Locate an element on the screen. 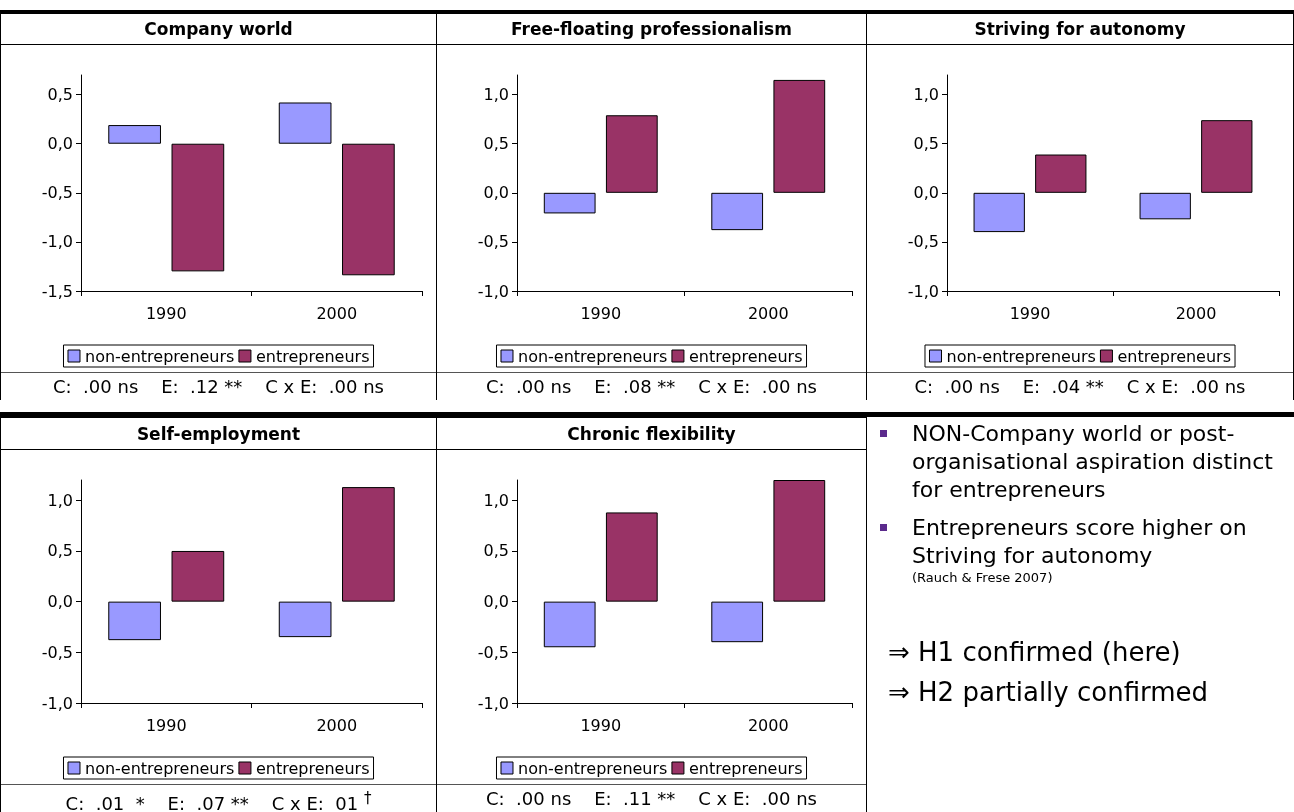 This screenshot has width=1294, height=812. chart-title: Free-floating professionalism is located at coordinates (651, 28).